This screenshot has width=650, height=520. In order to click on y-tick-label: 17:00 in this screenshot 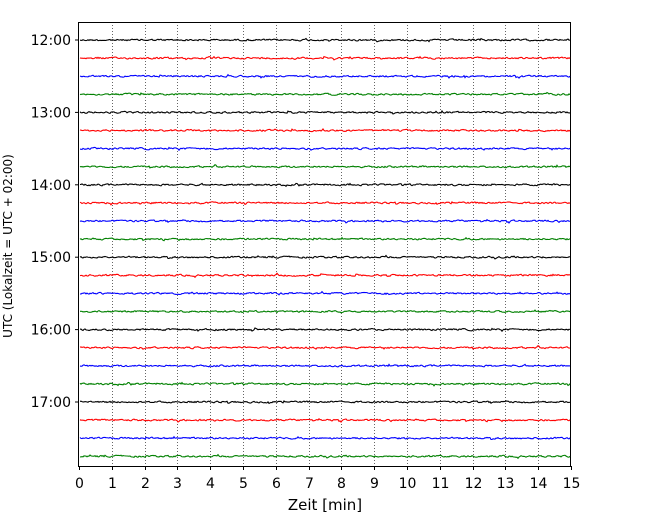, I will do `click(51, 403)`.